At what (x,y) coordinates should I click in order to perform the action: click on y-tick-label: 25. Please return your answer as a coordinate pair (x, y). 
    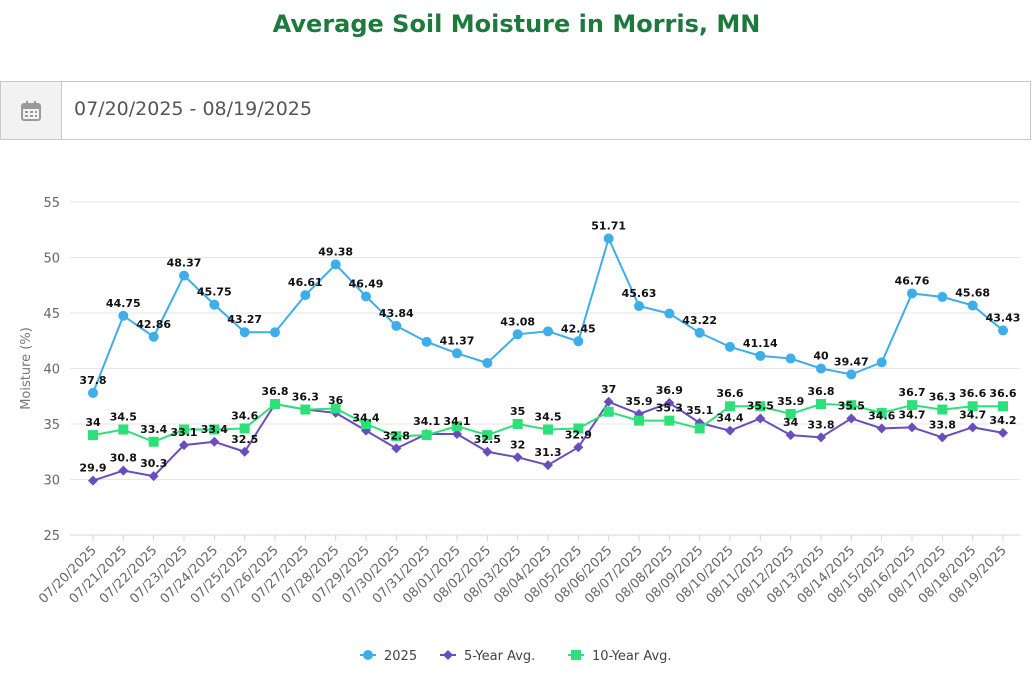
    Looking at the image, I should click on (51, 536).